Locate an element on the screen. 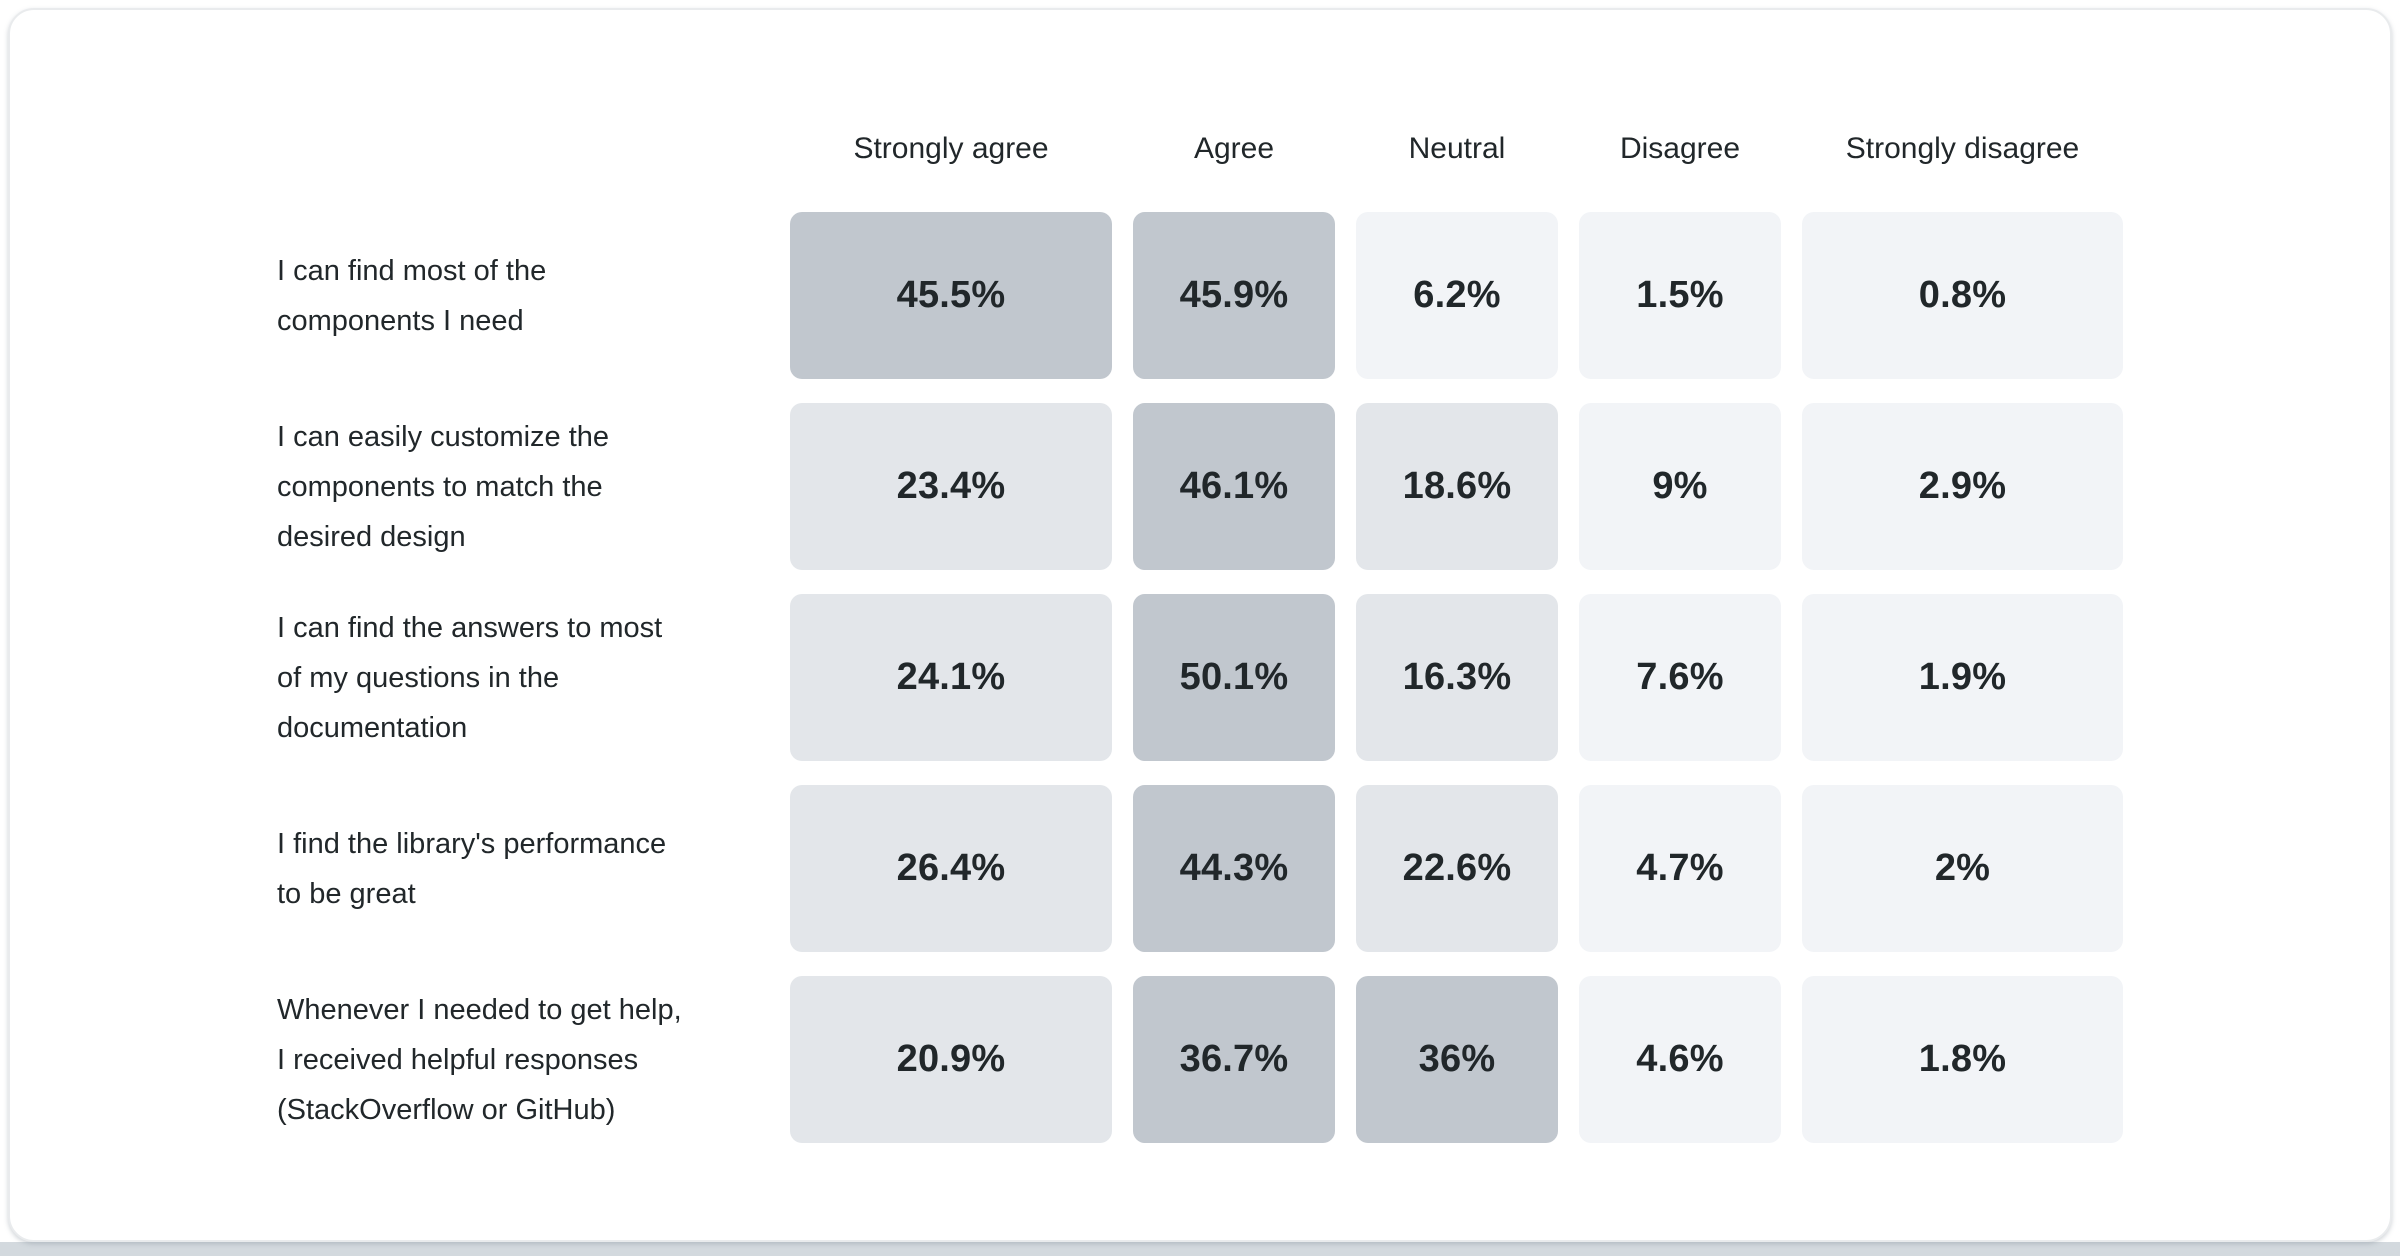 This screenshot has height=1256, width=2400. column-header: Neutral is located at coordinates (1457, 148).